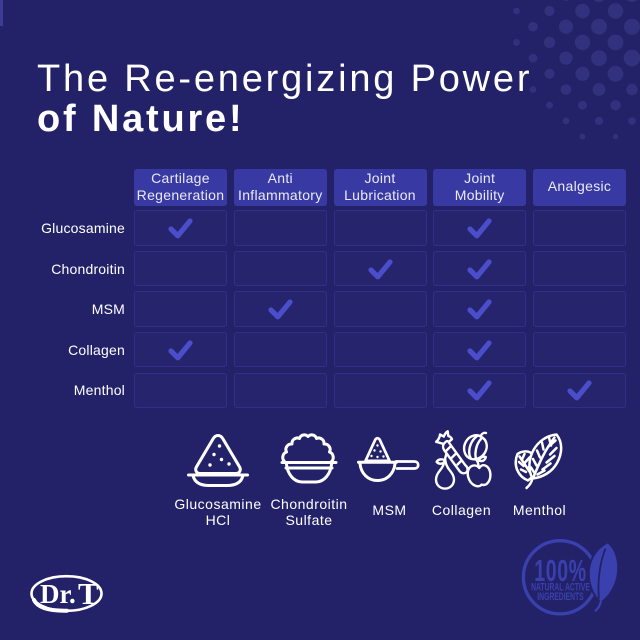 The height and width of the screenshot is (640, 640). I want to click on svg-text: 100%, so click(560, 571).